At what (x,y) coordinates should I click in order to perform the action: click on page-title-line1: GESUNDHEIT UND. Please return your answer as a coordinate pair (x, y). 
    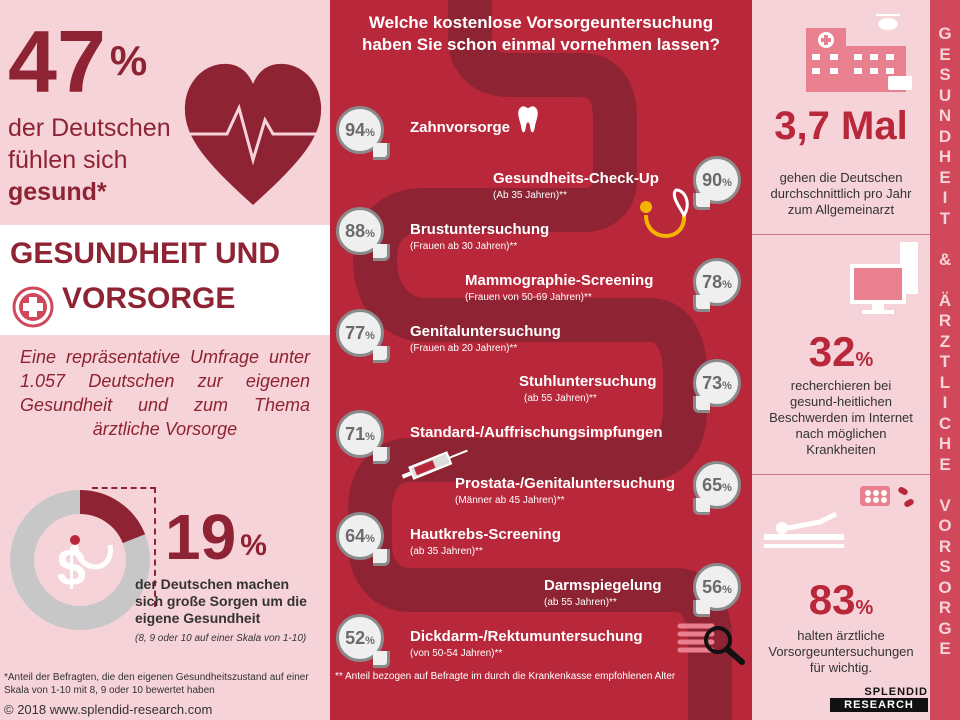
    Looking at the image, I should click on (145, 253).